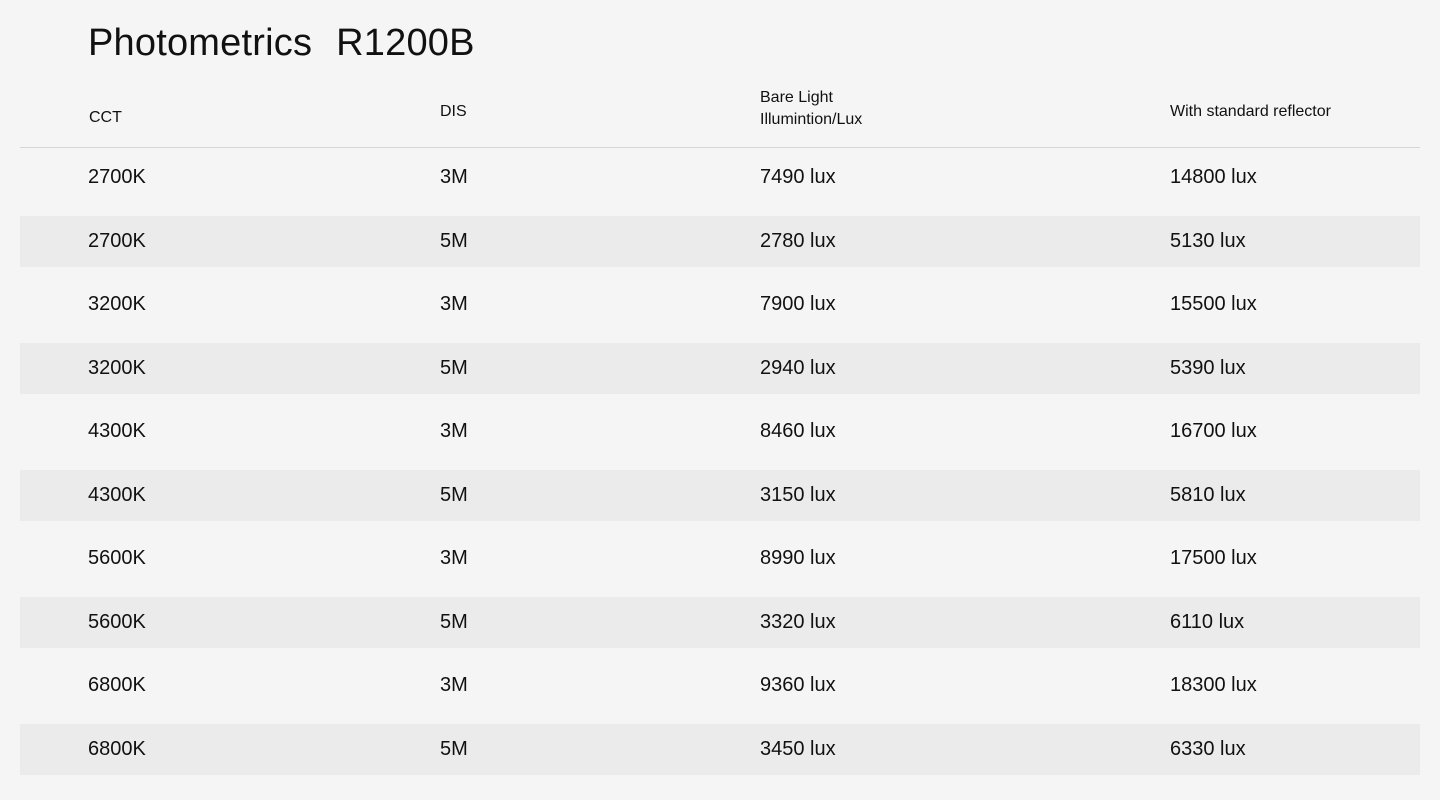  I want to click on cell-reflector: 5810 lux, so click(1208, 494).